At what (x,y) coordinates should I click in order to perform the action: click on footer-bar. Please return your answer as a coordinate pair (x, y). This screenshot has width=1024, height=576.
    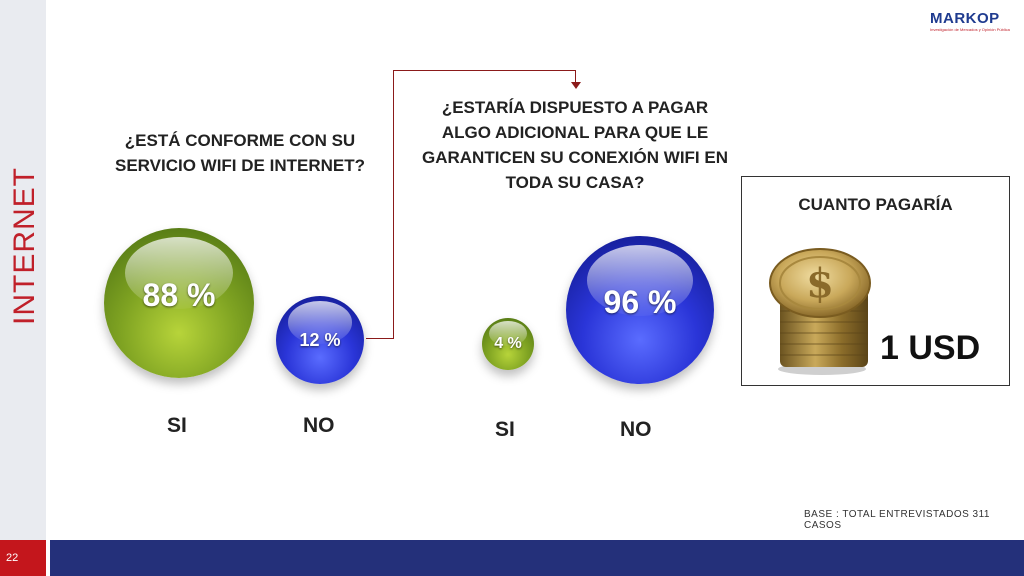
    Looking at the image, I should click on (537, 558).